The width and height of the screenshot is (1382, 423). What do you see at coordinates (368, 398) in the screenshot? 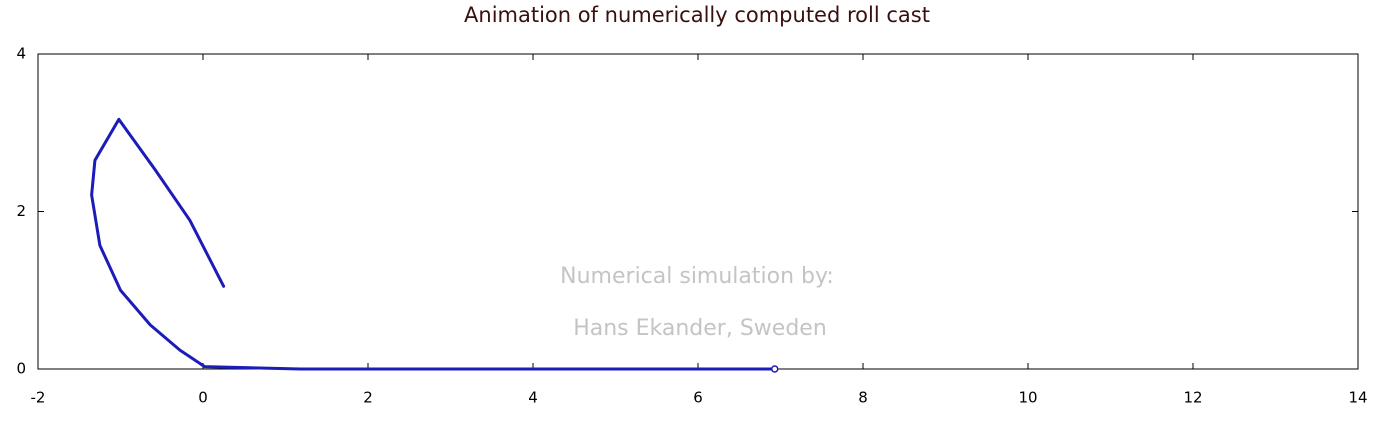
I see `x-tick-label: 2` at bounding box center [368, 398].